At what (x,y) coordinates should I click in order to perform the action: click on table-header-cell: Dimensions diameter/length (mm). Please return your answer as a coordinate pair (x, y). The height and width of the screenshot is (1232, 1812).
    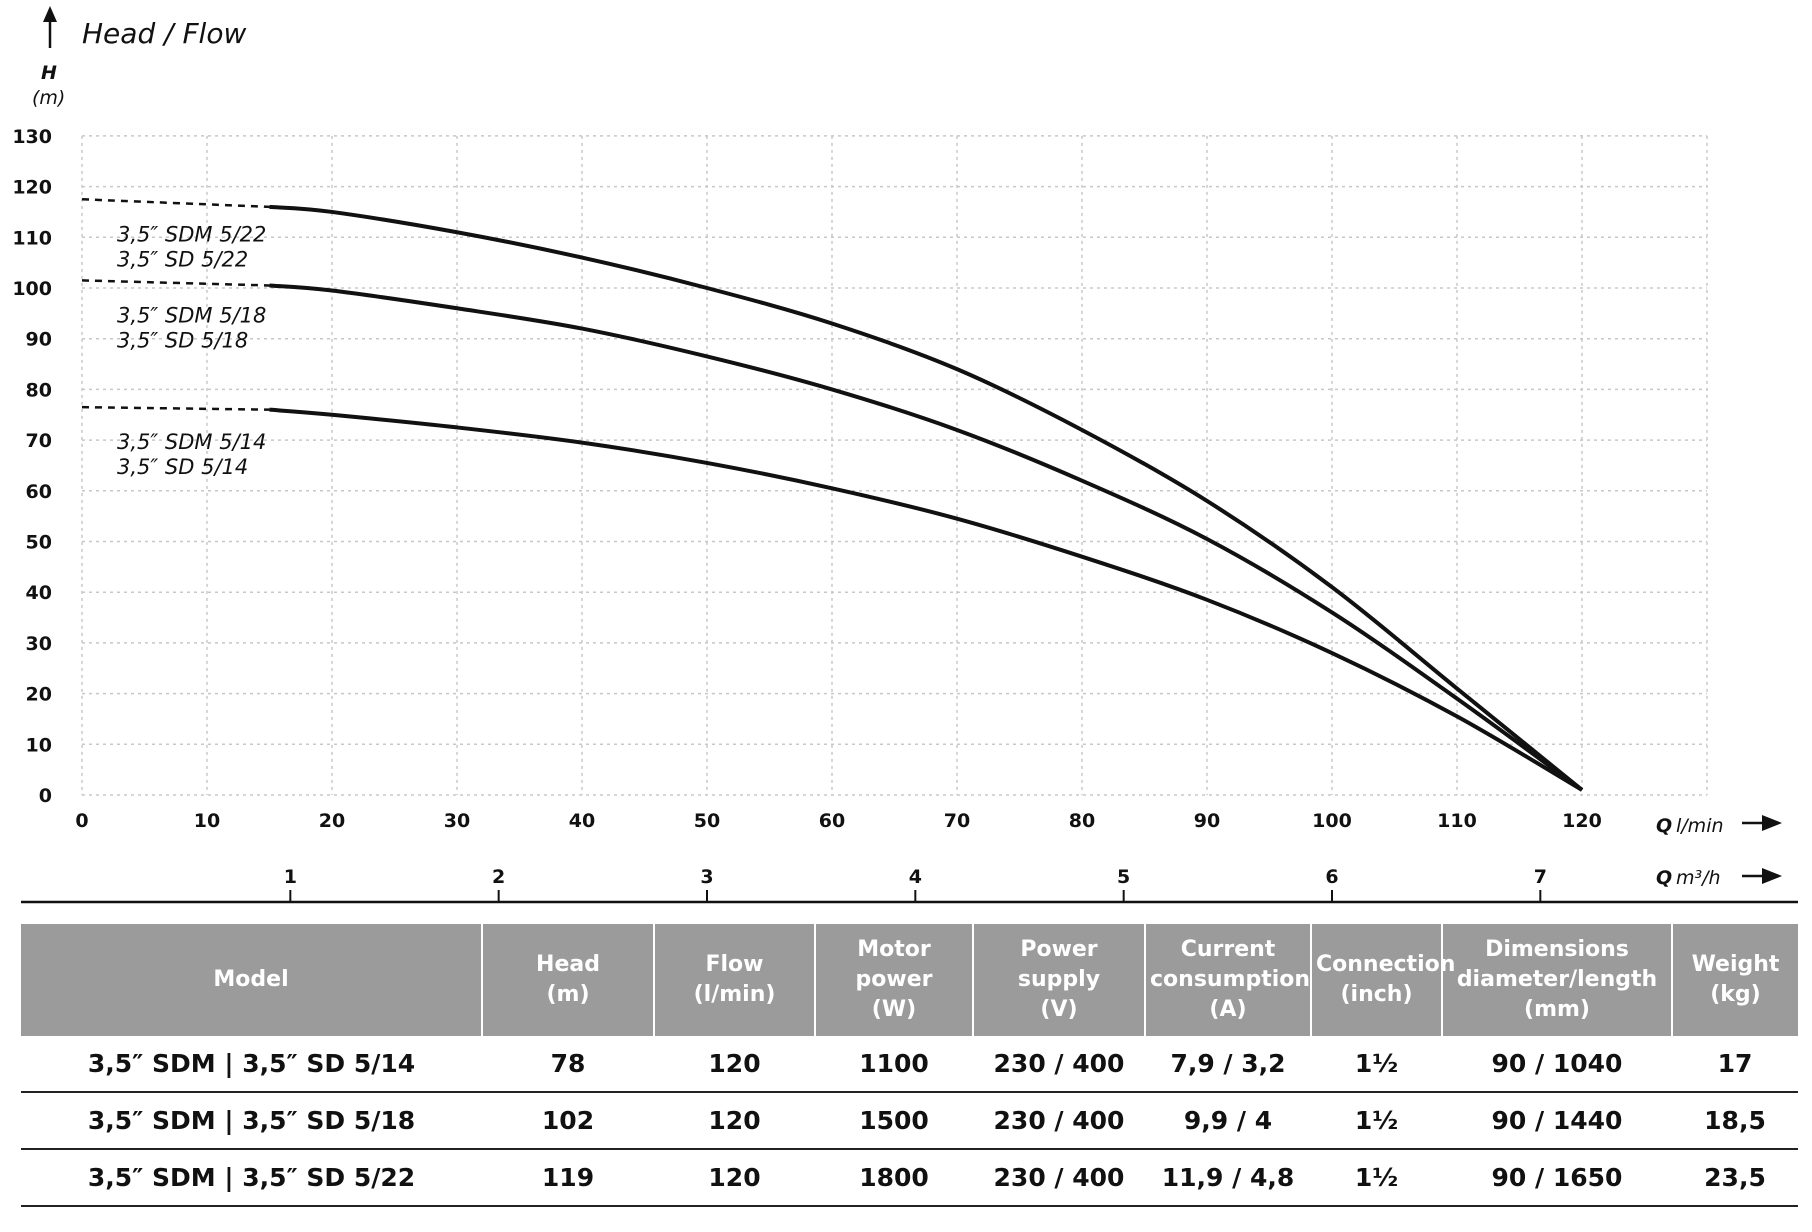
    Looking at the image, I should click on (1557, 980).